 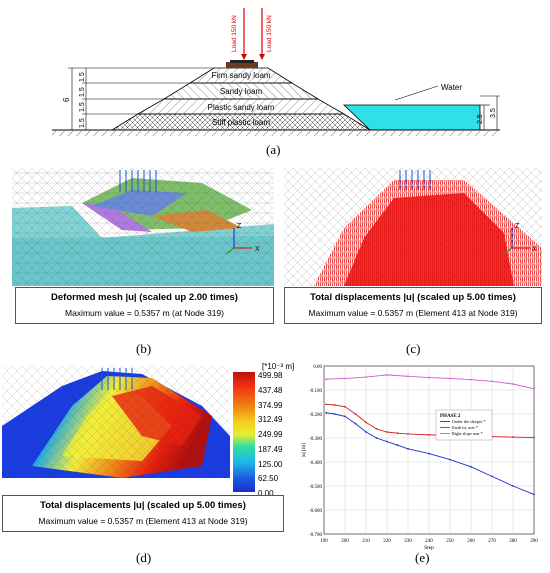 What do you see at coordinates (242, 239) in the screenshot?
I see `axis-triad-b: Z X` at bounding box center [242, 239].